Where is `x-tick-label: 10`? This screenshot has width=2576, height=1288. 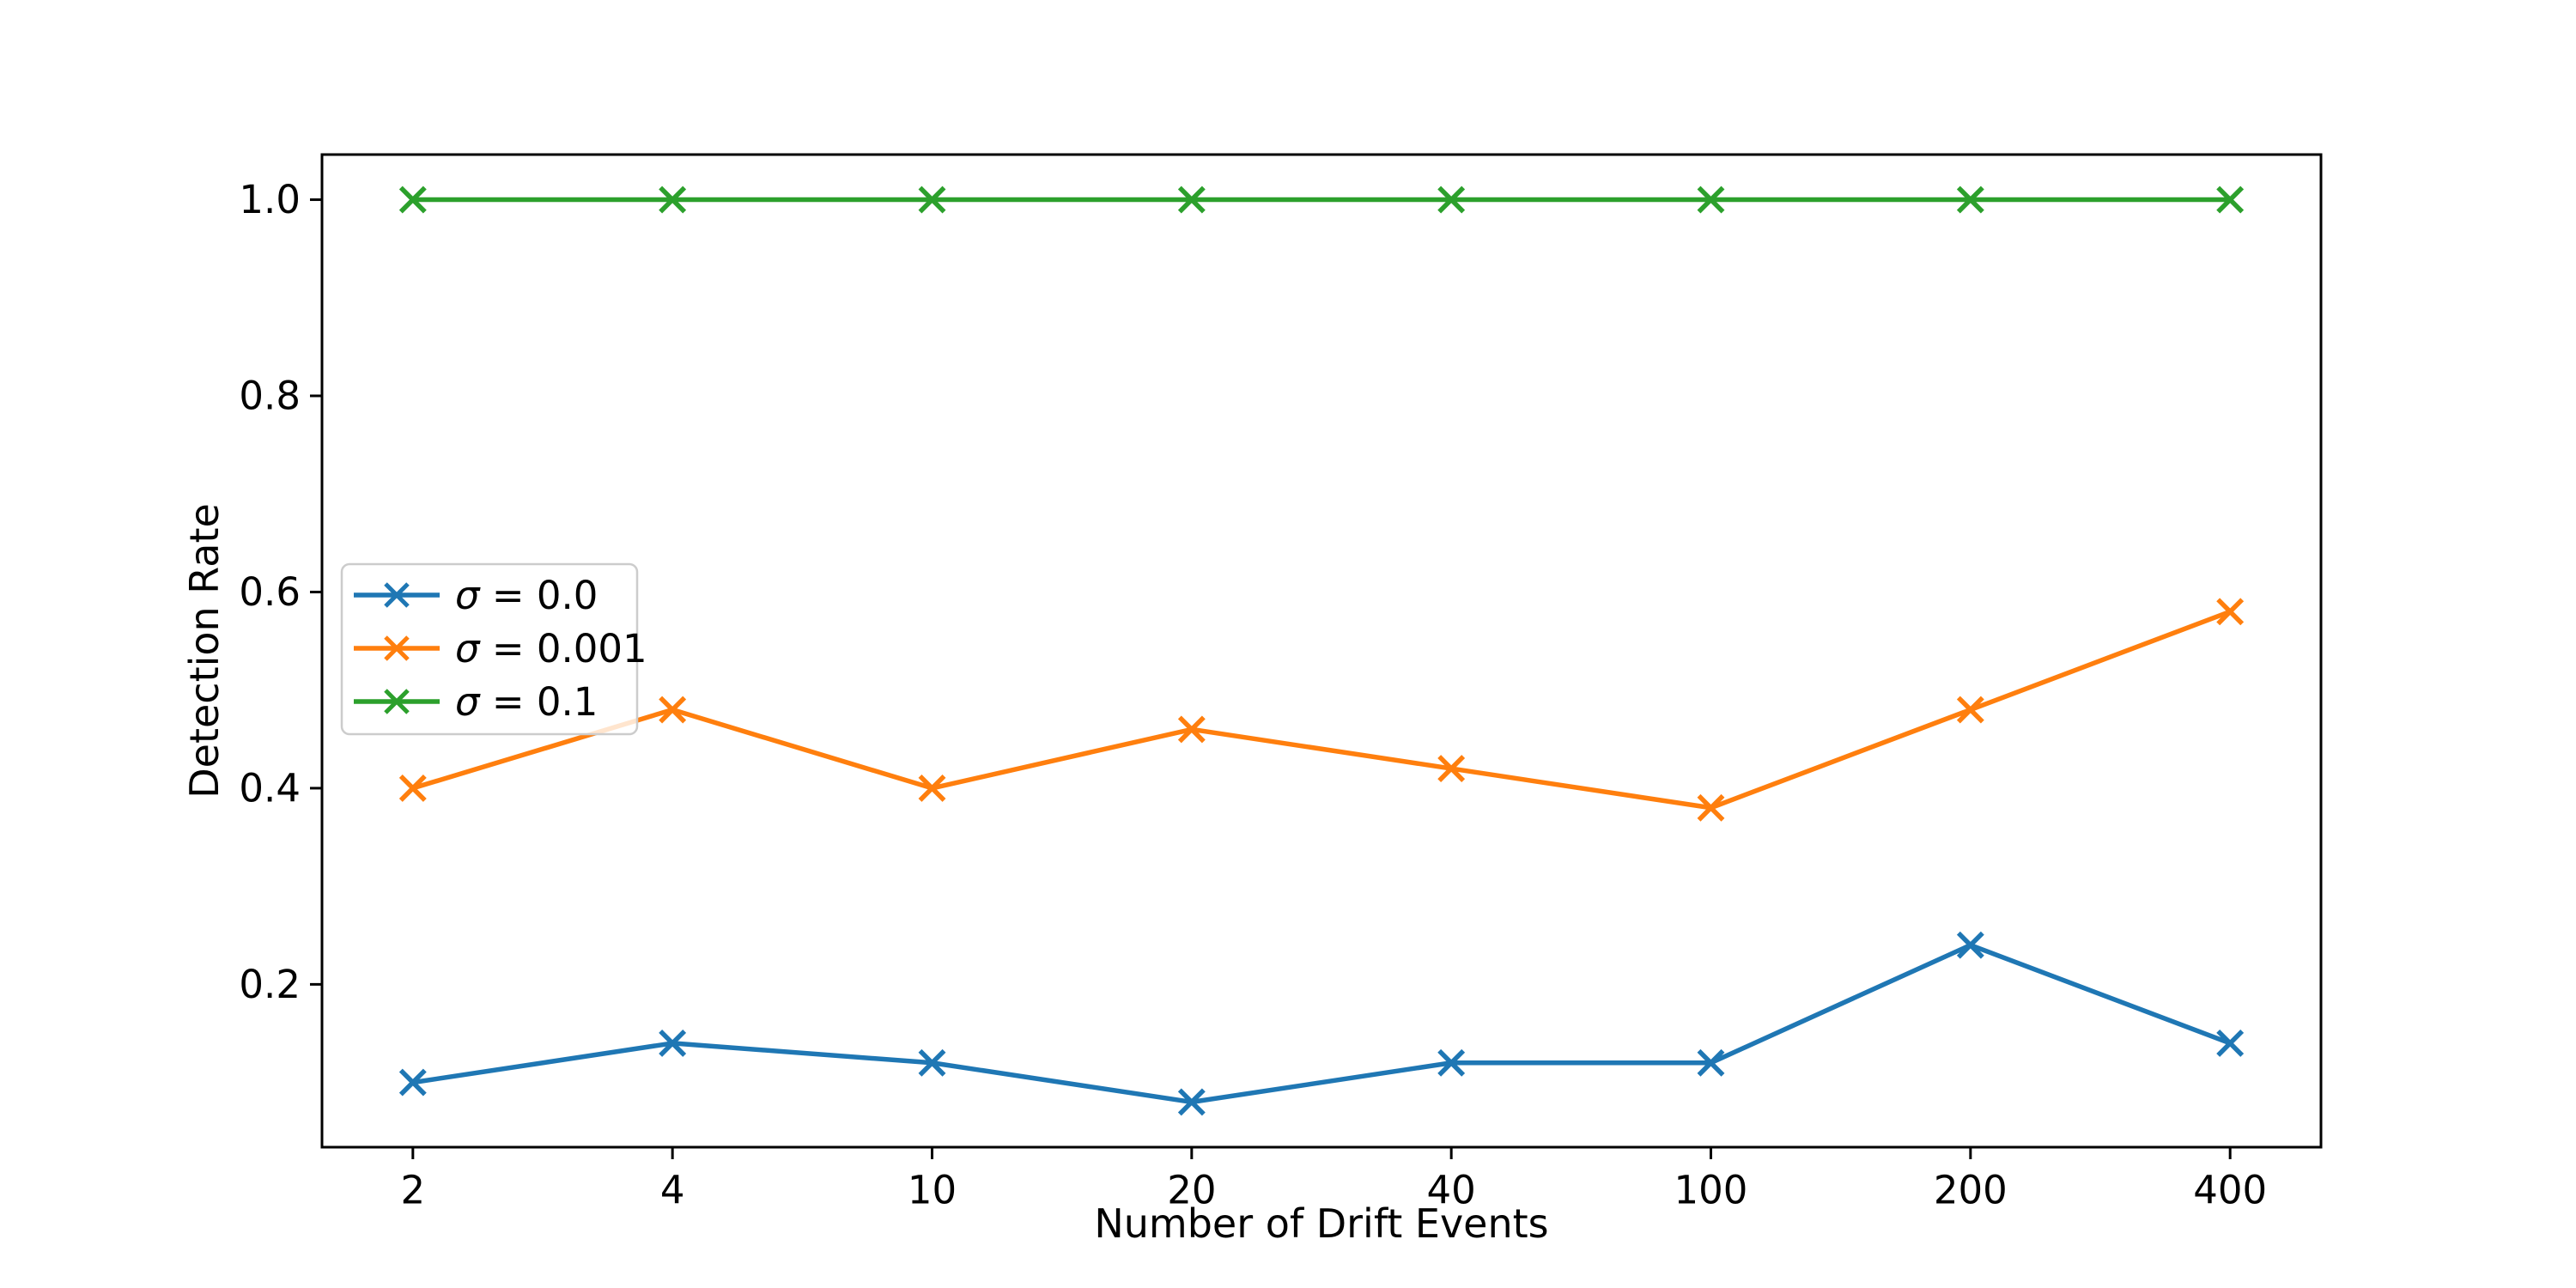 x-tick-label: 10 is located at coordinates (932, 1191).